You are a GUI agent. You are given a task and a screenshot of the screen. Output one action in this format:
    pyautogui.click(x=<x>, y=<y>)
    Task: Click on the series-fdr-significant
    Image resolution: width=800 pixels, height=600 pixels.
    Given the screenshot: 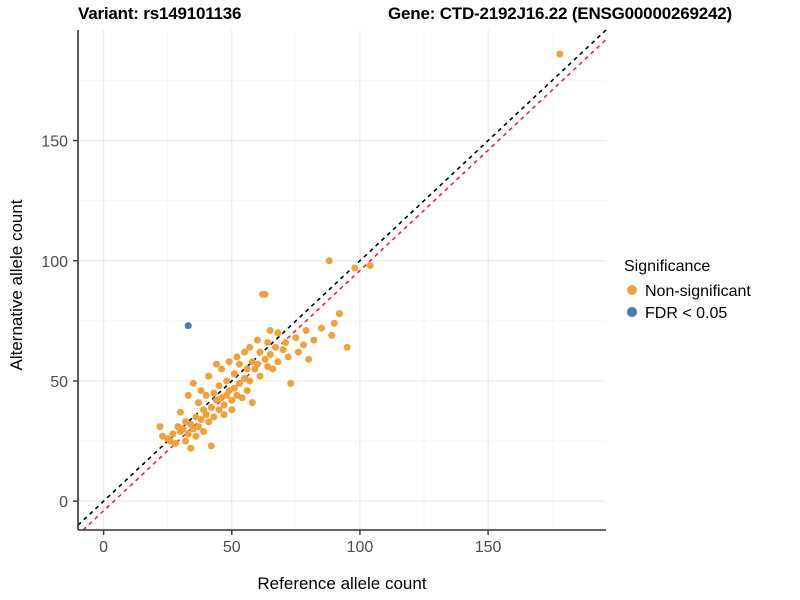 What is the action you would take?
    pyautogui.click(x=188, y=326)
    